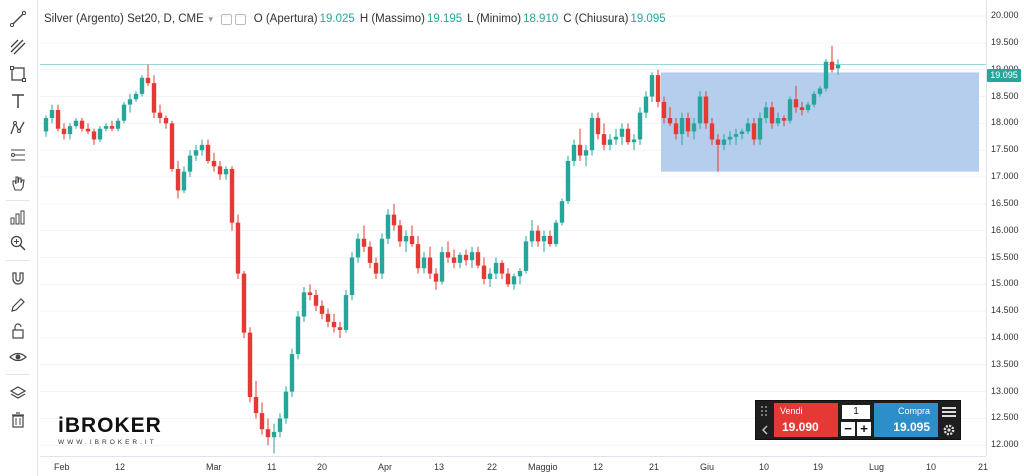 This screenshot has height=476, width=1024. What do you see at coordinates (240, 19) in the screenshot?
I see `settings-toggle-icon` at bounding box center [240, 19].